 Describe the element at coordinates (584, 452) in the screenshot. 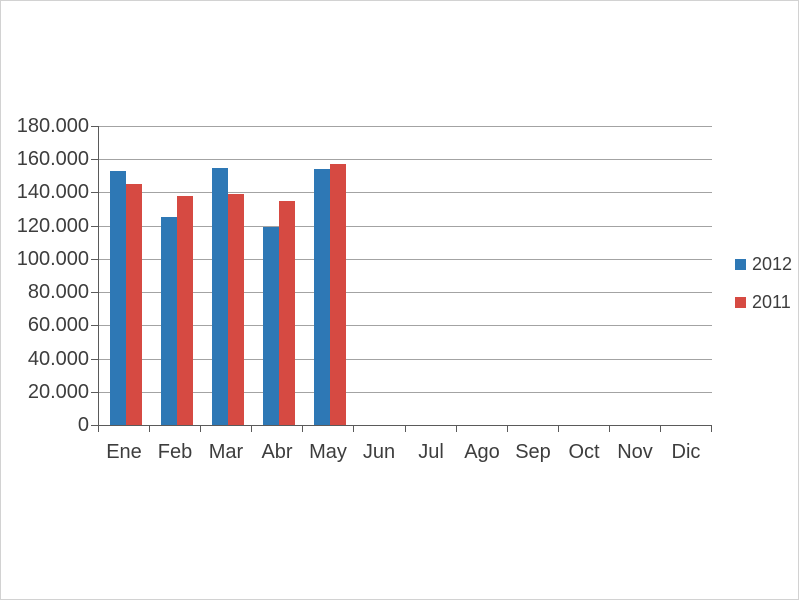

I see `x-axis-label: Oct` at that location.